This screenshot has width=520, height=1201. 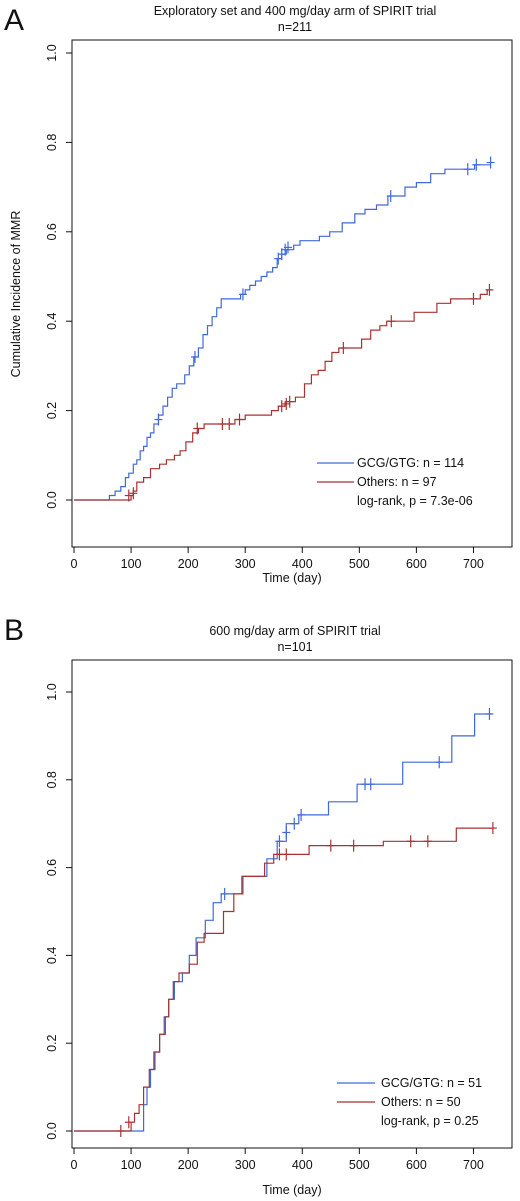 What do you see at coordinates (421, 1102) in the screenshot?
I see `legend-label-others: Others: n = 50` at bounding box center [421, 1102].